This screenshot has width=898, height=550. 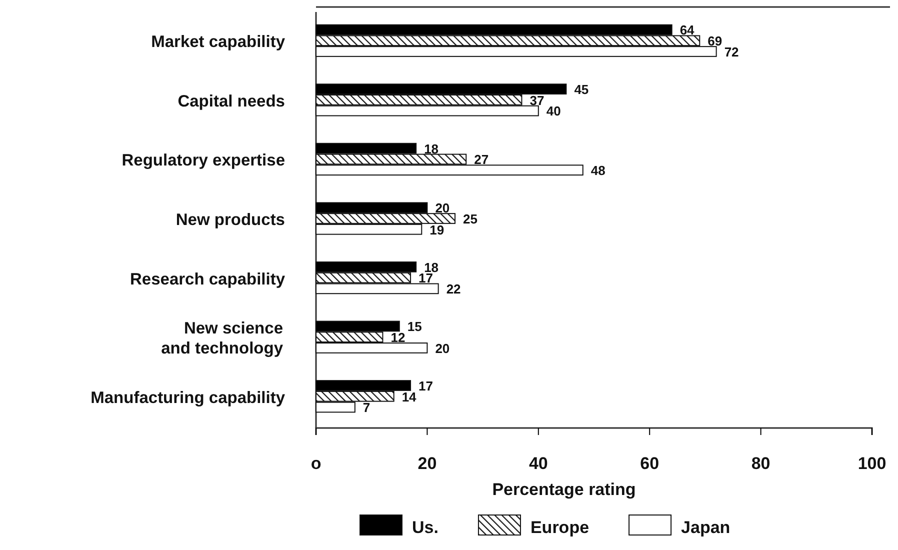 What do you see at coordinates (366, 408) in the screenshot?
I see `data-label: 7` at bounding box center [366, 408].